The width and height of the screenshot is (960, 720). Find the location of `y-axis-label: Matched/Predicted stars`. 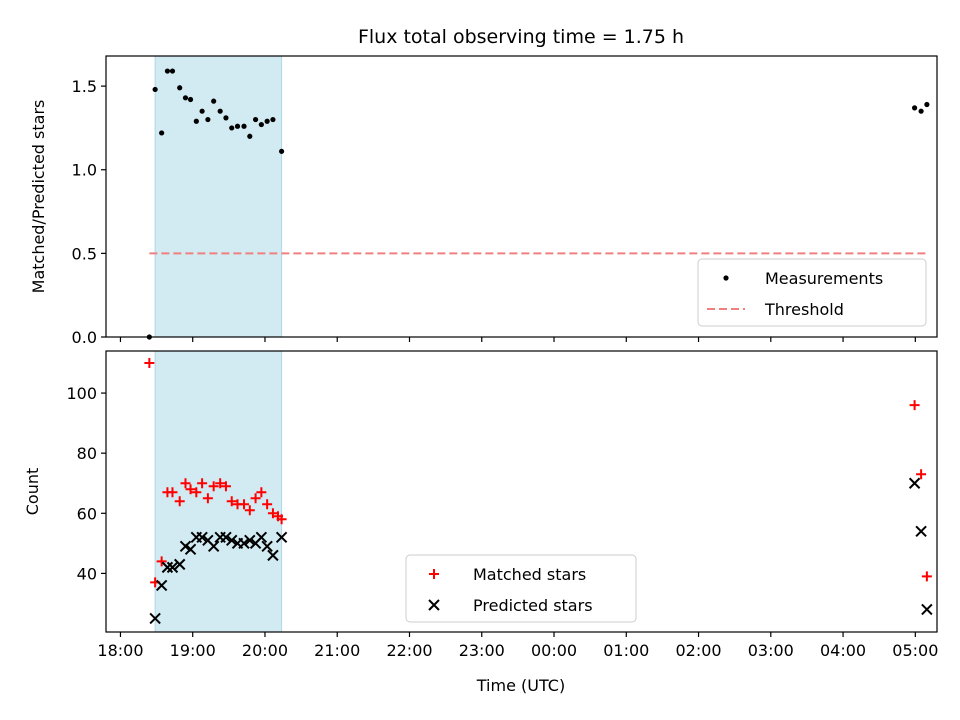

y-axis-label: Matched/Predicted stars is located at coordinates (38, 197).